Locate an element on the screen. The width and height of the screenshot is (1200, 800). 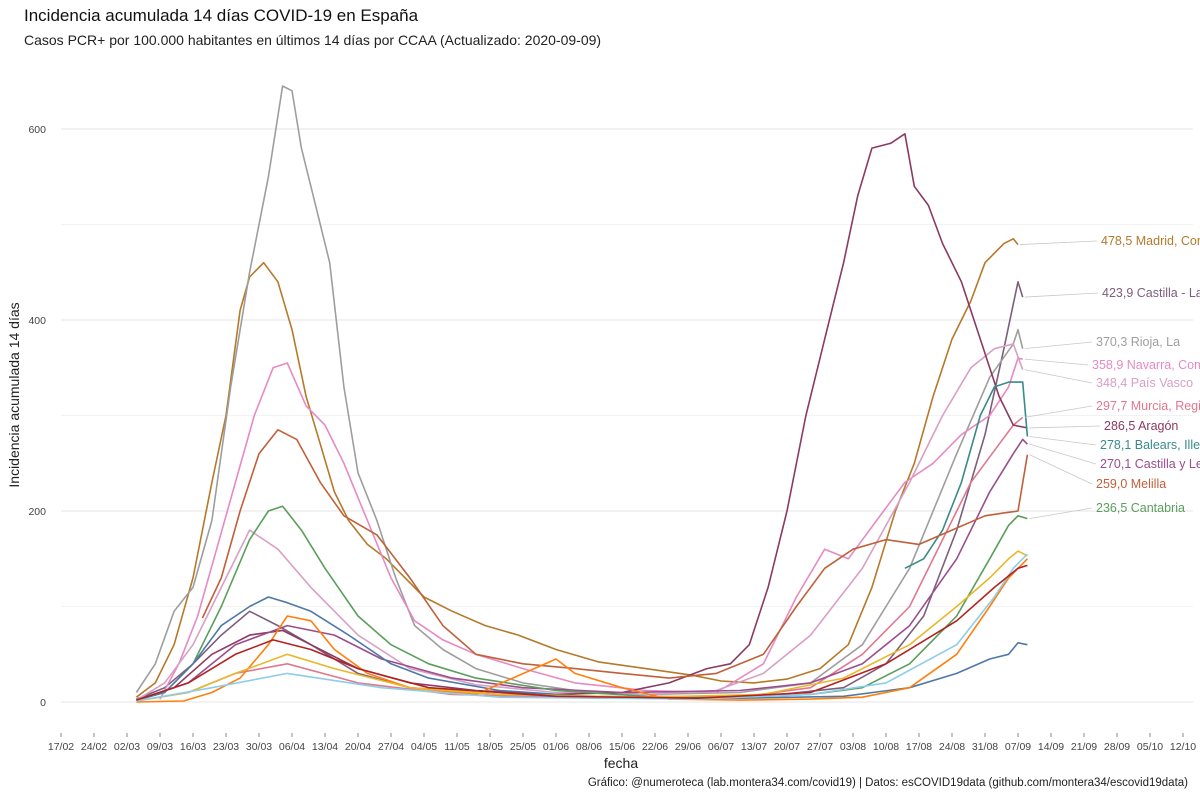
x-tick-label: 21/09 is located at coordinates (1084, 747).